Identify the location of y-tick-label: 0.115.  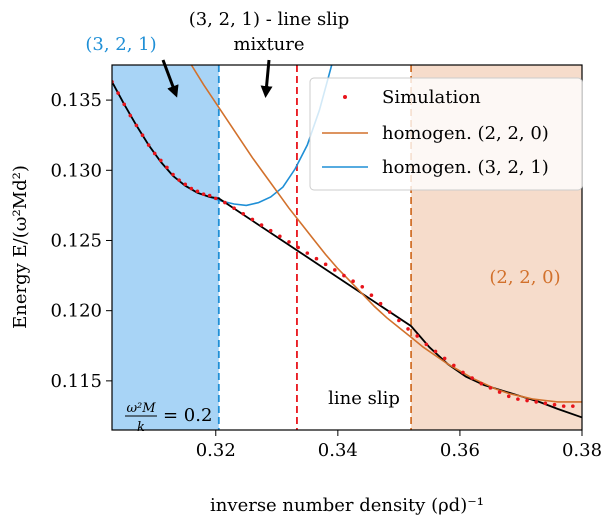
(76, 381).